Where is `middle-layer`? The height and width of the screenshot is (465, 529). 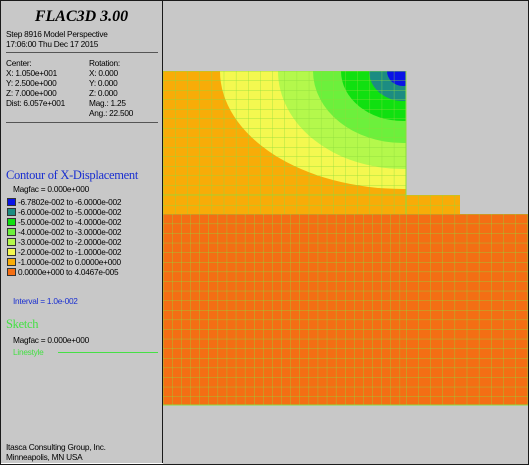
middle-layer is located at coordinates (311, 204).